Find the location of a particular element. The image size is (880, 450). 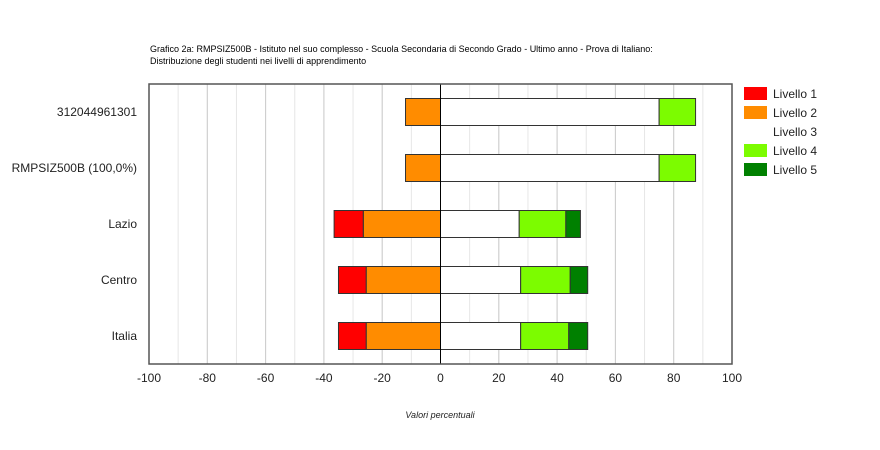

category-label: Lazio is located at coordinates (122, 224).